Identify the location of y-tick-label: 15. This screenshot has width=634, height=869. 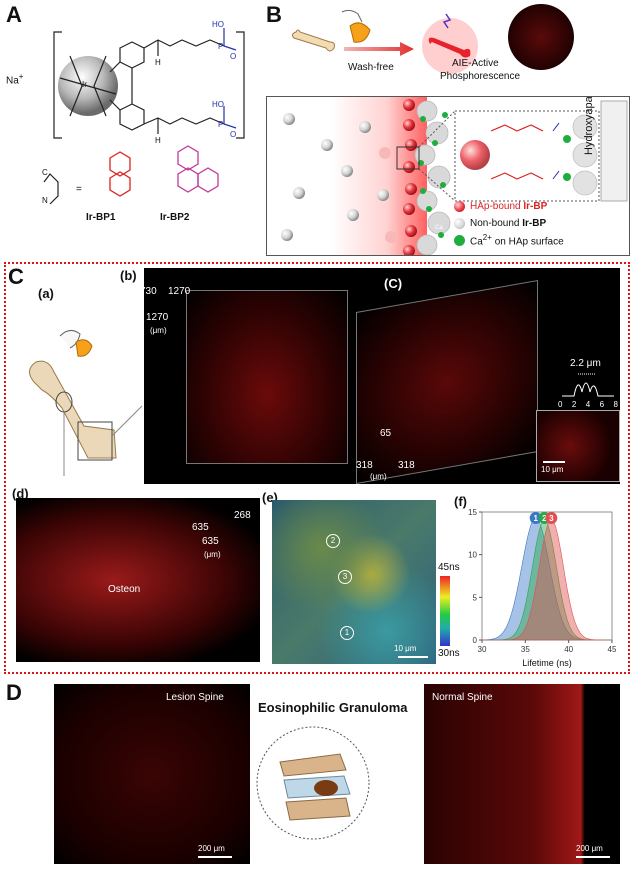
(472, 512).